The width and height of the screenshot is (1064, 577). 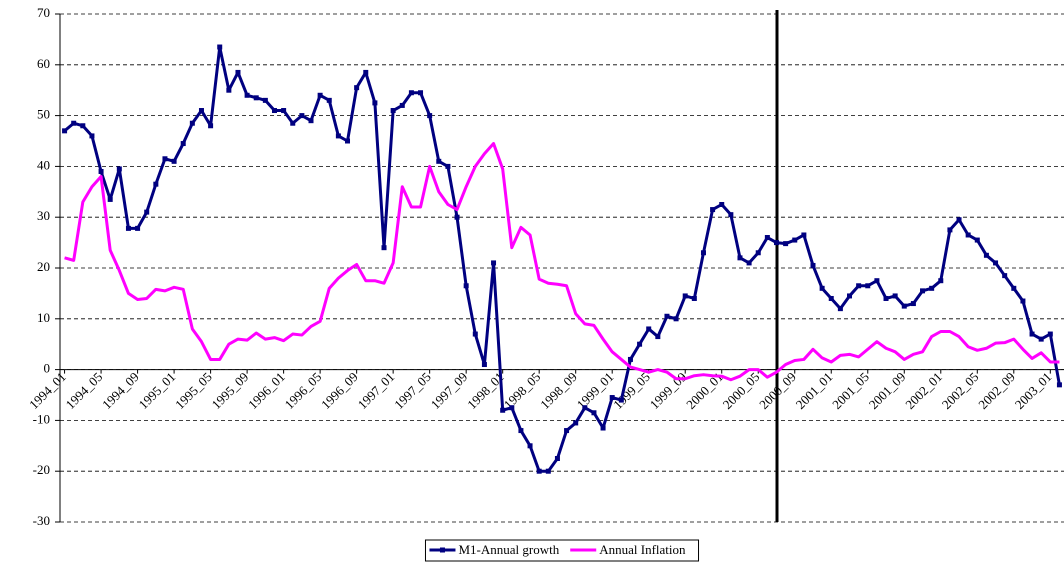 I want to click on x-tick-label: 1998_09, so click(x=558, y=390).